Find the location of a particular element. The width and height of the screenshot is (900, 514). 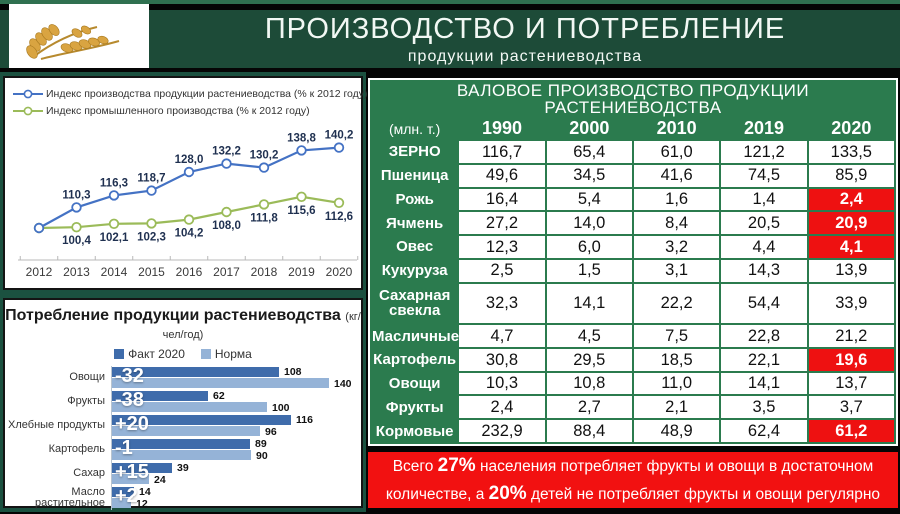

table-cell: 11,0 is located at coordinates (676, 383).